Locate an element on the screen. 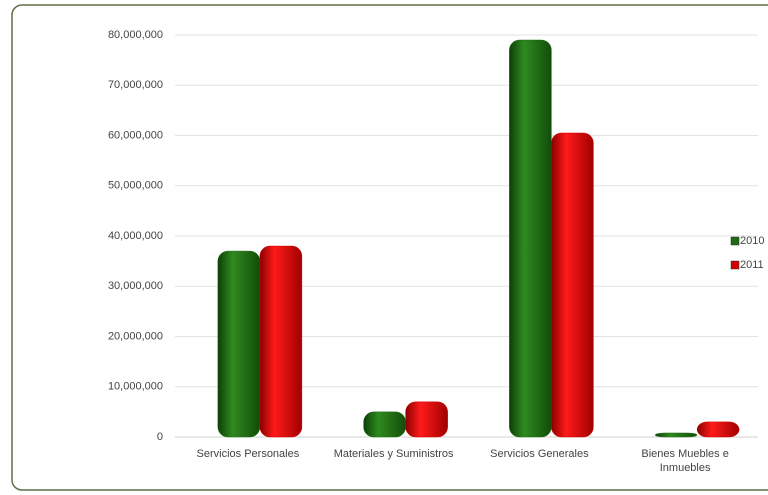  y-tick-label: 70,000,000 is located at coordinates (135, 85).